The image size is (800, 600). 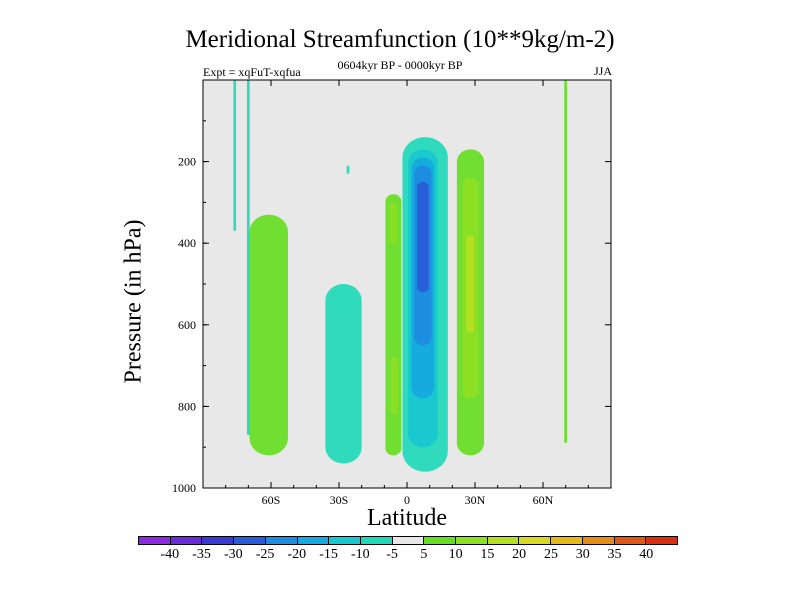 I want to click on colorbar-label: -5, so click(x=392, y=554).